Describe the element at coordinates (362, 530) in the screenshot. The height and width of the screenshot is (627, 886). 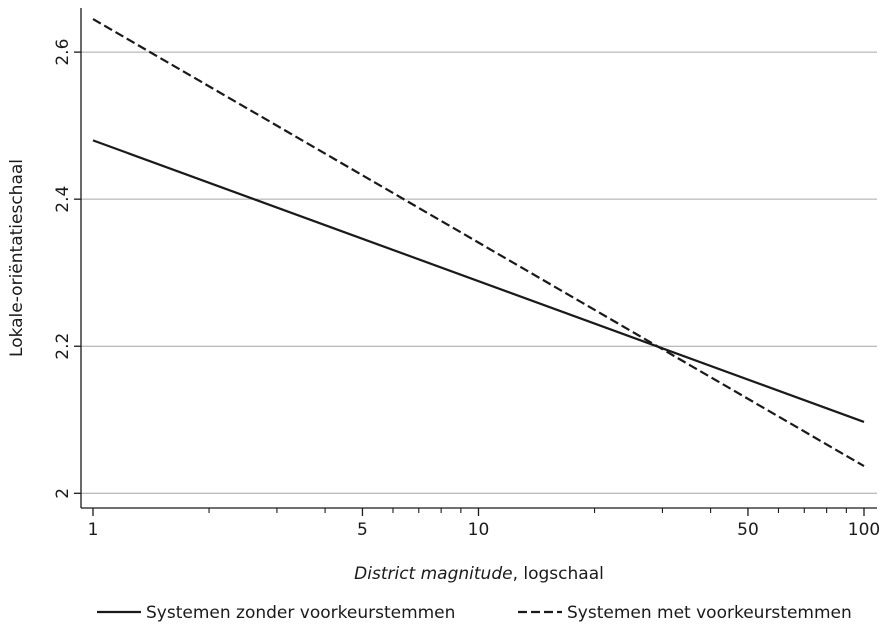
I see `x-tick-label-1: 5` at that location.